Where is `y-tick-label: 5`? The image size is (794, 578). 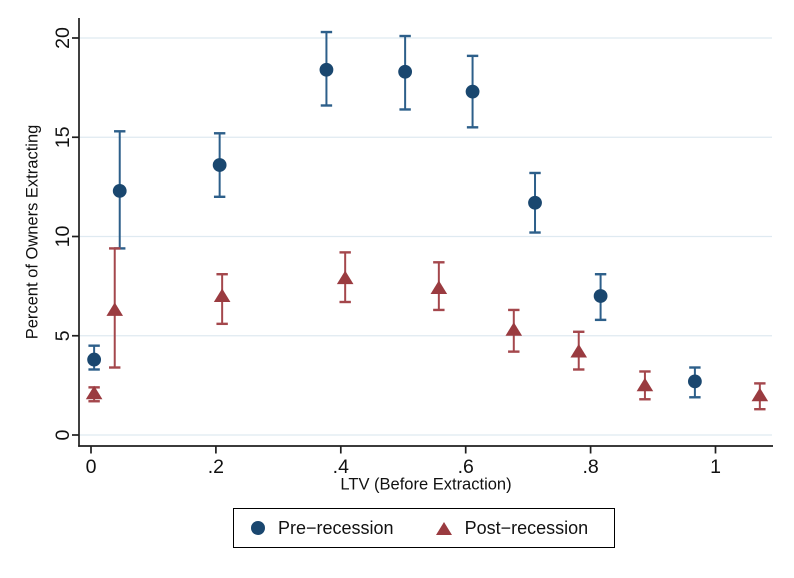 y-tick-label: 5 is located at coordinates (63, 335).